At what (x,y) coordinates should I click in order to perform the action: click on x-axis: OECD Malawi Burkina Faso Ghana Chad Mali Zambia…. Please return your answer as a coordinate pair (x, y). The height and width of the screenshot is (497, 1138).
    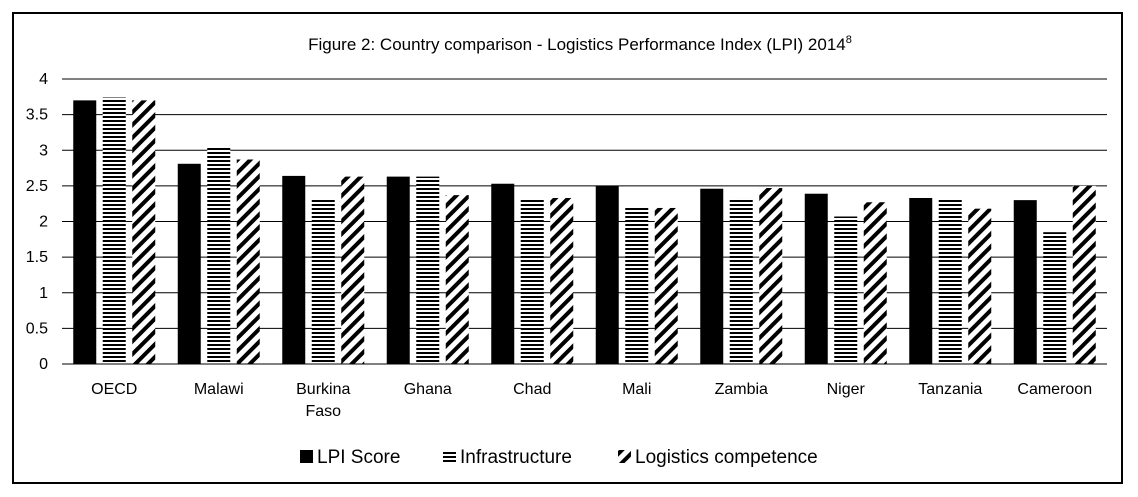
    Looking at the image, I should click on (584, 391).